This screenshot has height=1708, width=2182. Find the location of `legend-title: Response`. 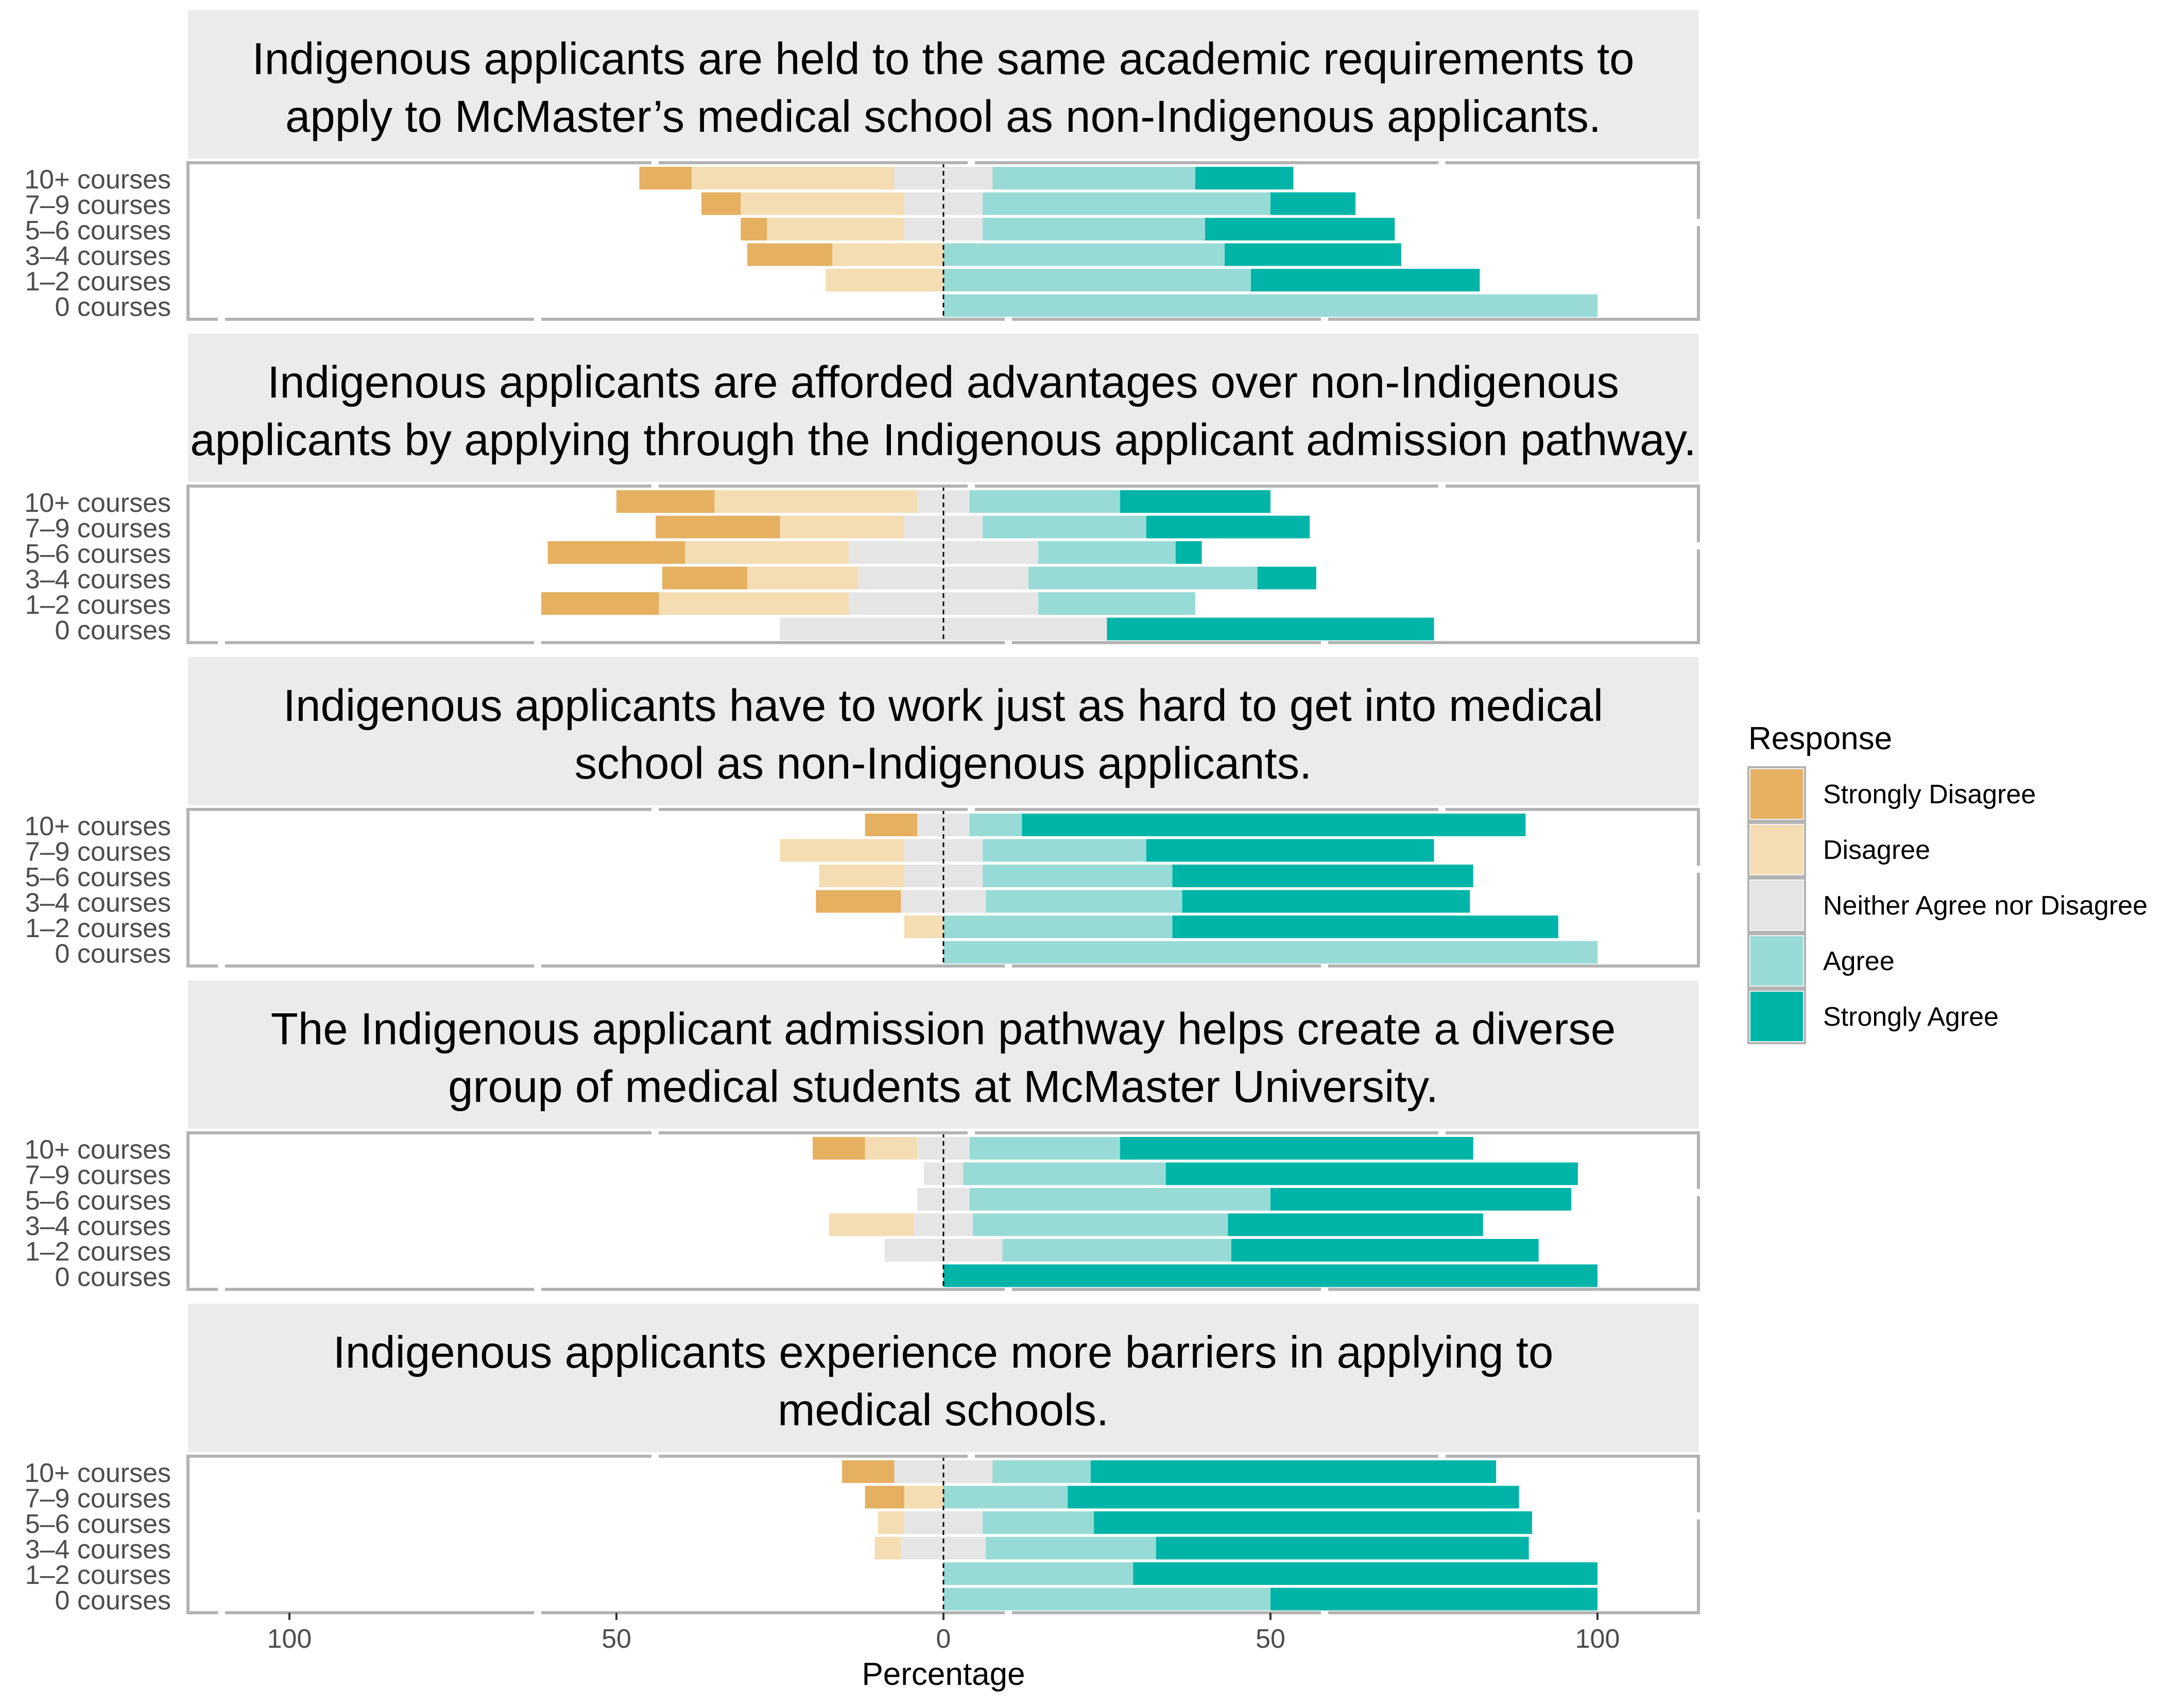

legend-title: Response is located at coordinates (1820, 739).